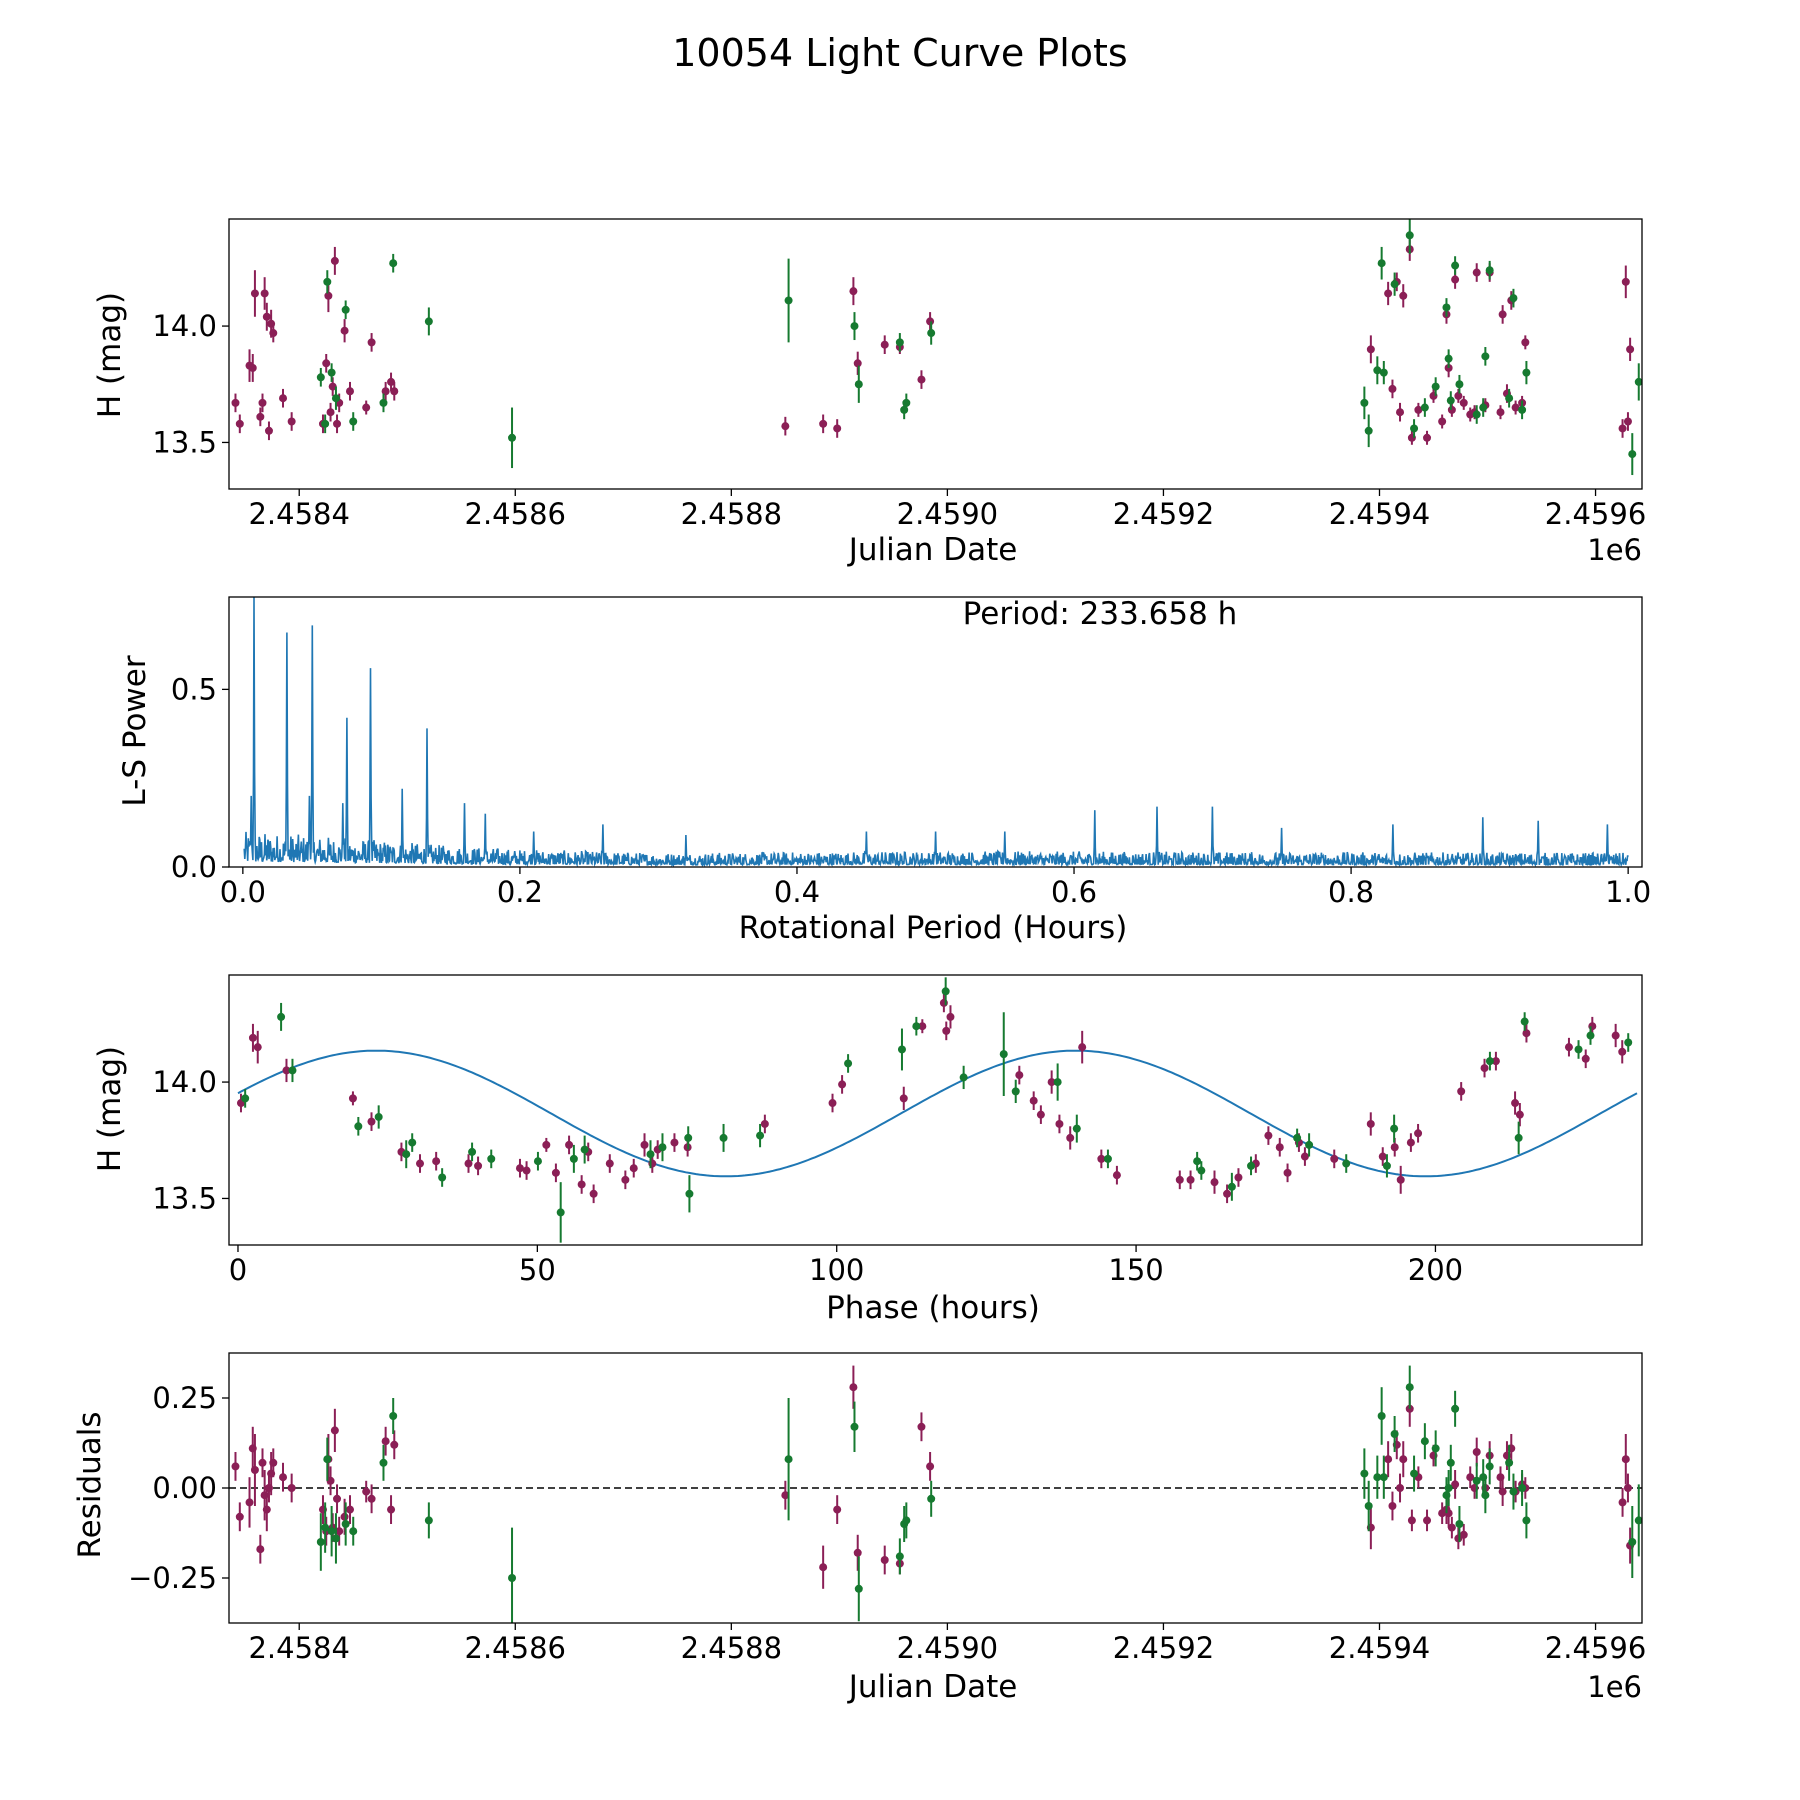  Describe the element at coordinates (1135, 1270) in the screenshot. I see `x-tick-label: 150` at that location.